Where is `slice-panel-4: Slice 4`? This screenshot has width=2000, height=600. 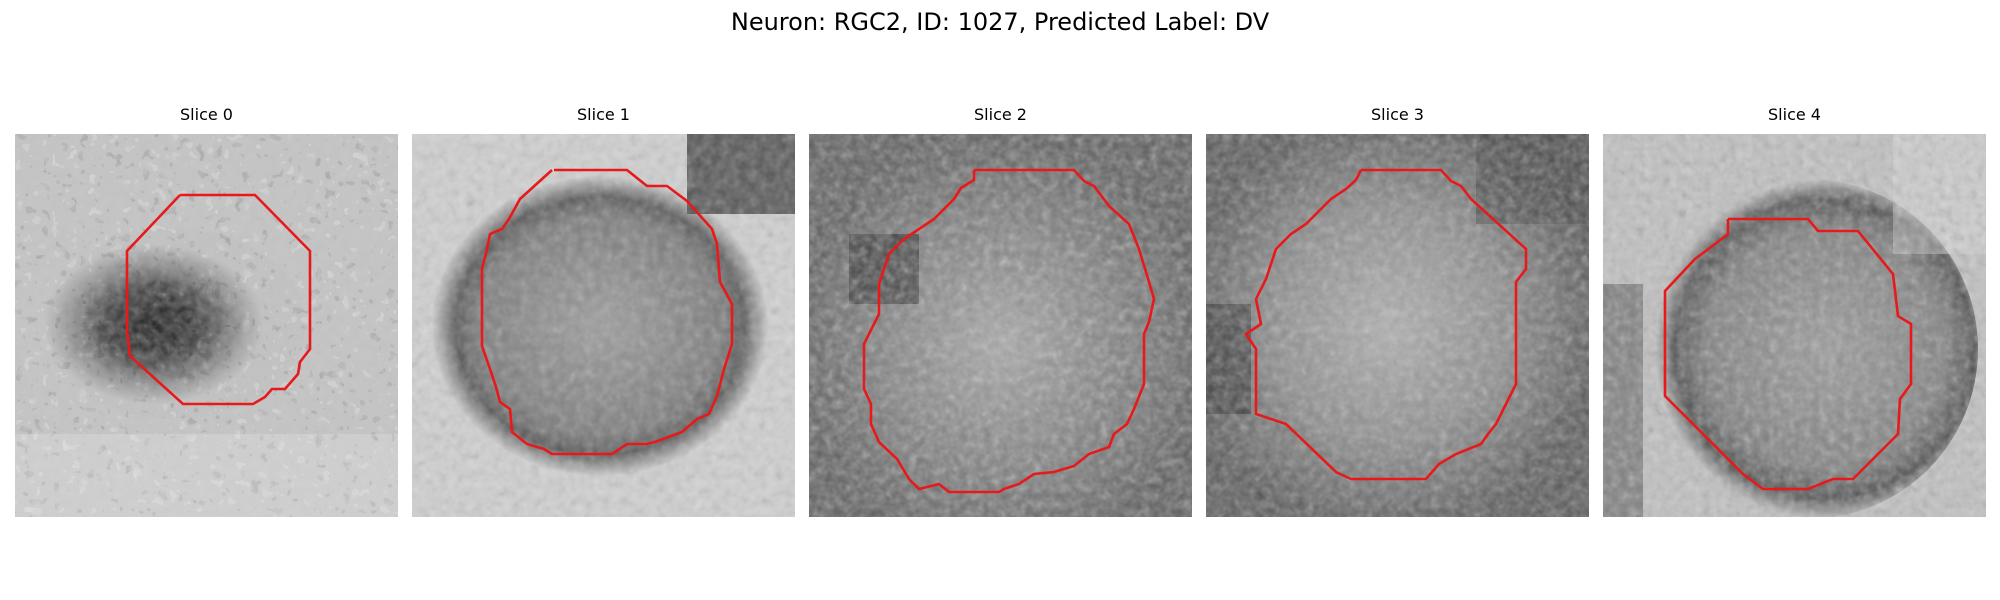 slice-panel-4: Slice 4 is located at coordinates (1794, 311).